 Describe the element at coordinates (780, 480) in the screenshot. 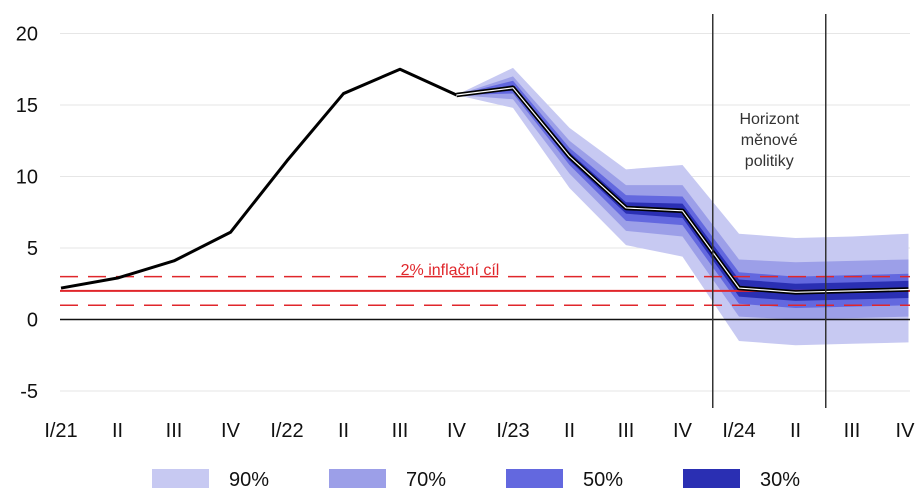

I see `legend-label: 30%` at that location.